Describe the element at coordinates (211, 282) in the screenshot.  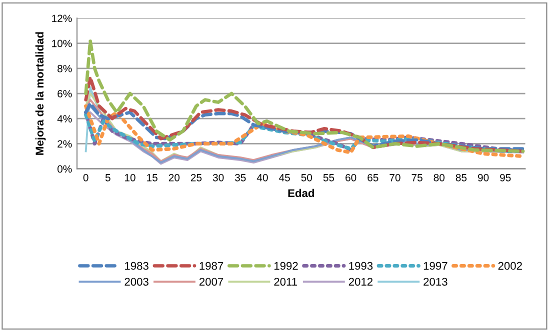
I see `legend-label: 2007` at that location.